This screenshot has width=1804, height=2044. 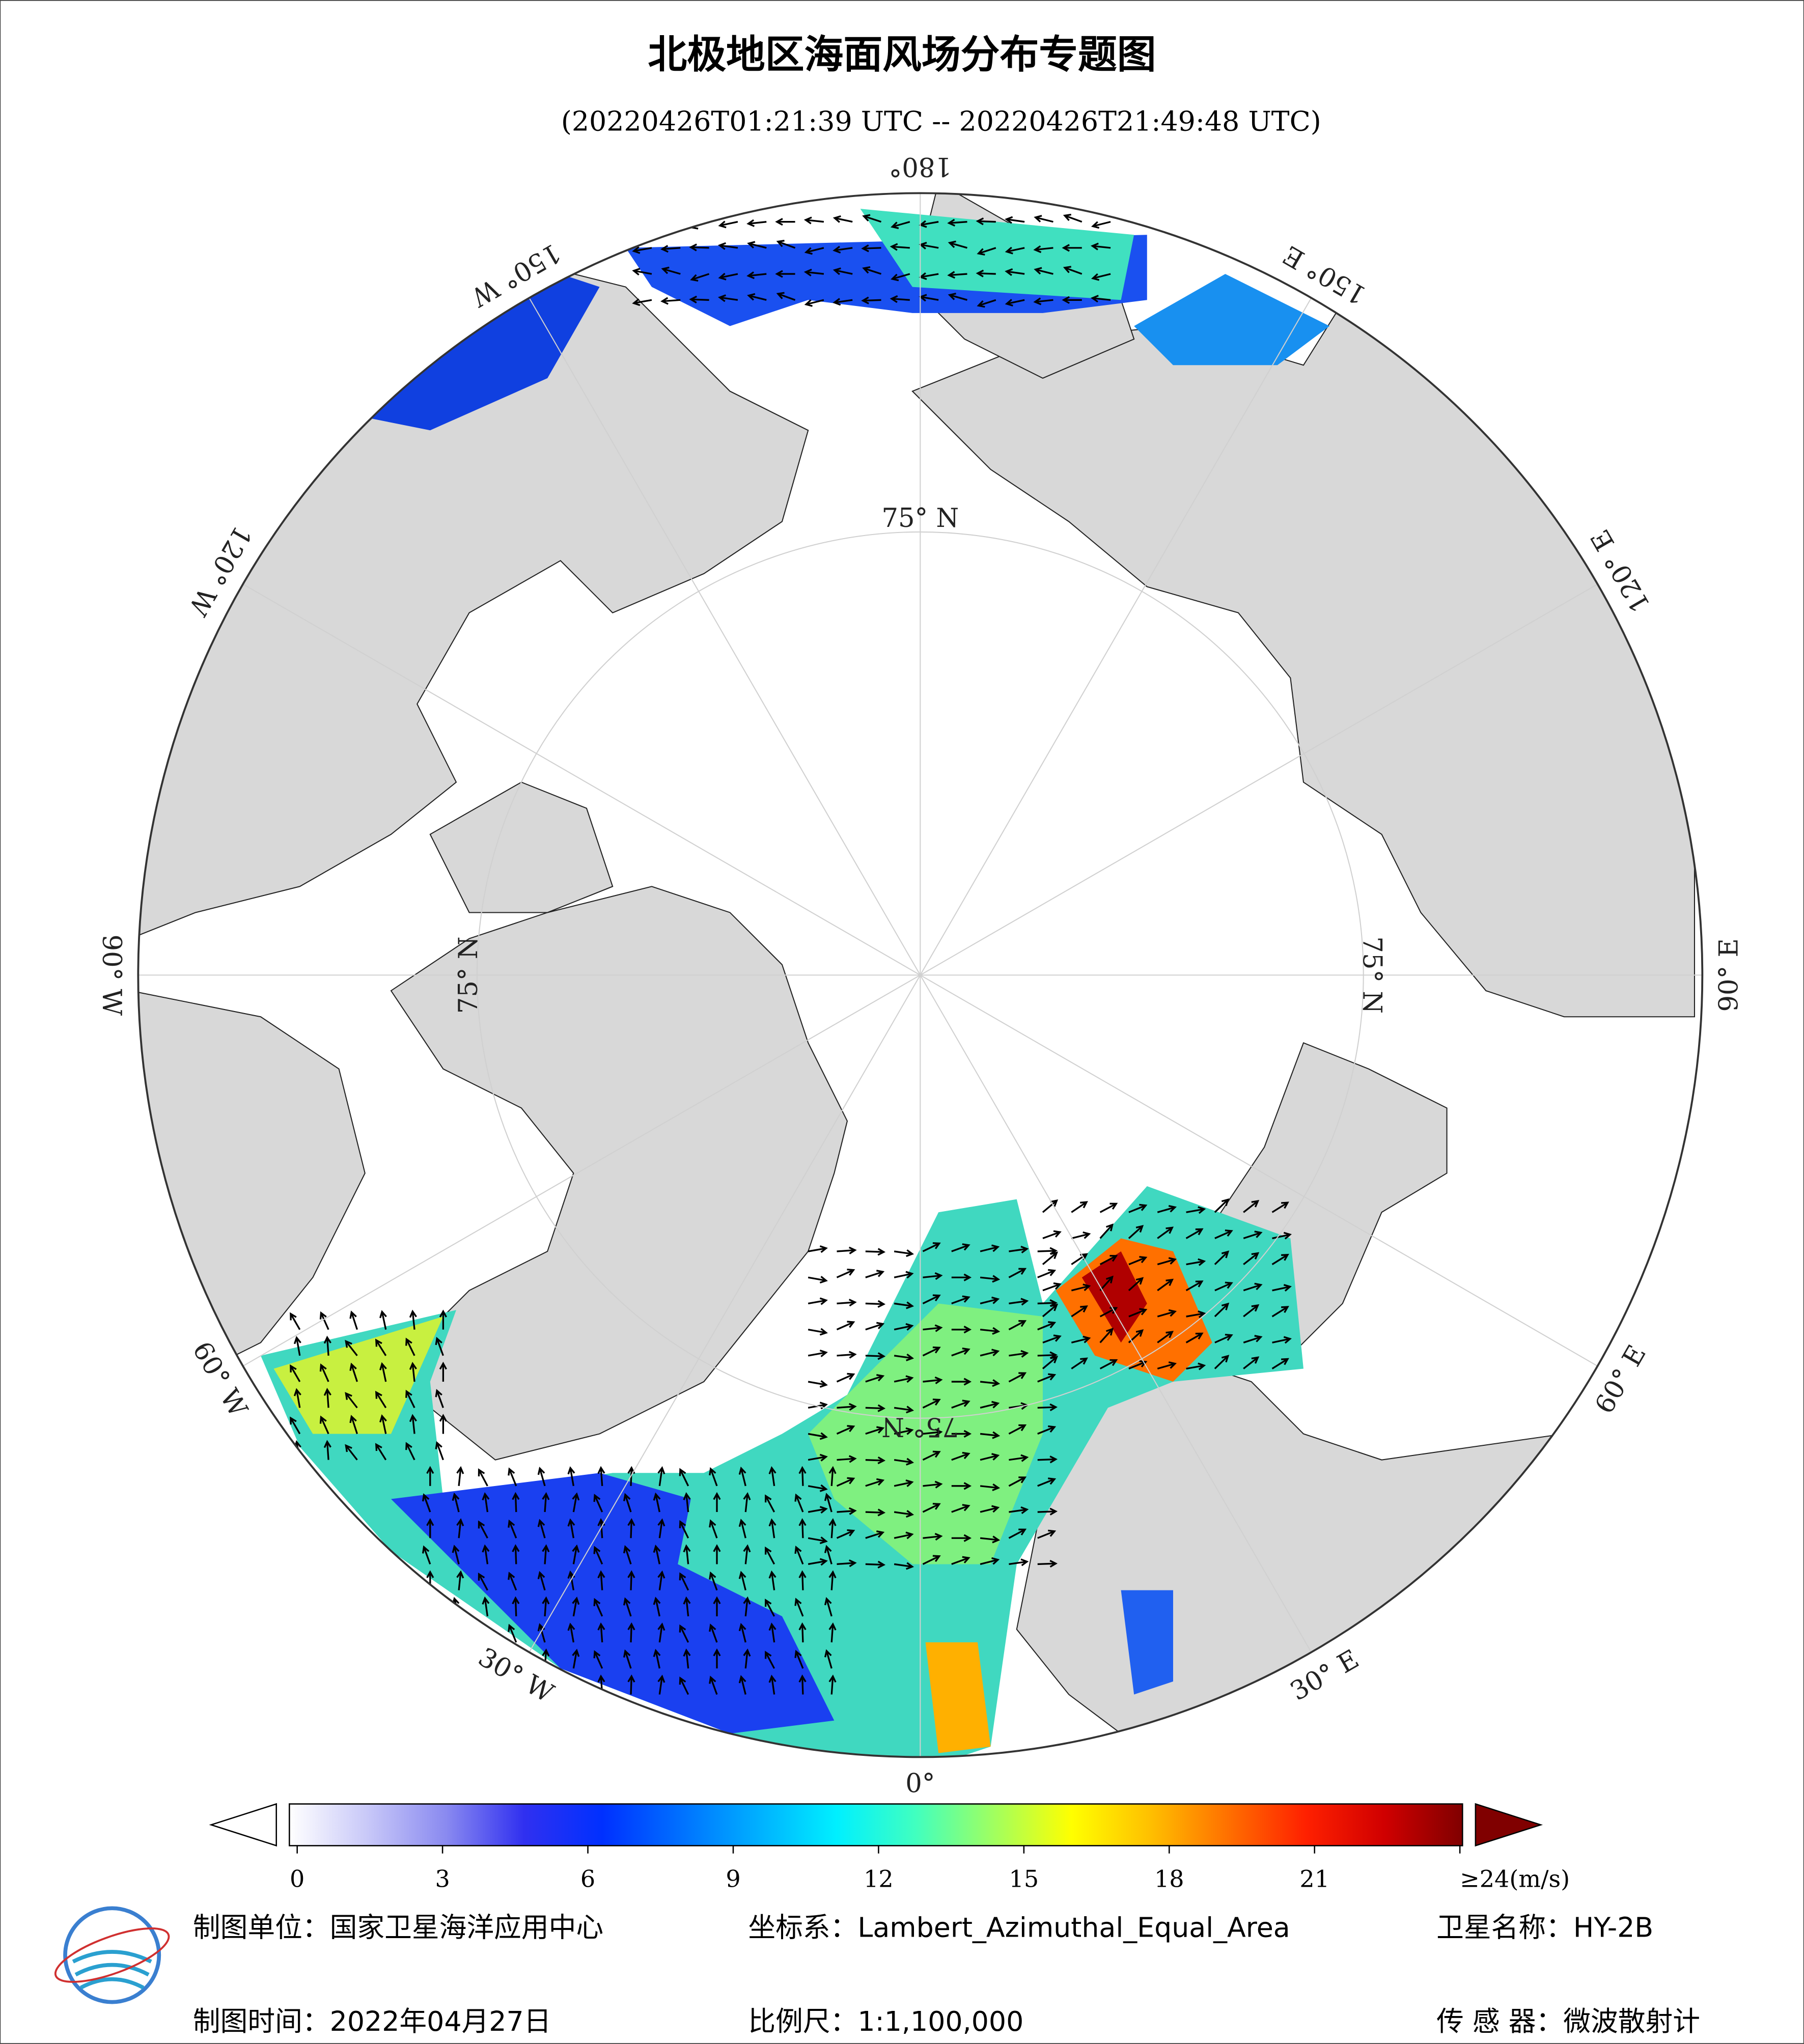 What do you see at coordinates (1509, 1825) in the screenshot?
I see `colorbar-max-arrow` at bounding box center [1509, 1825].